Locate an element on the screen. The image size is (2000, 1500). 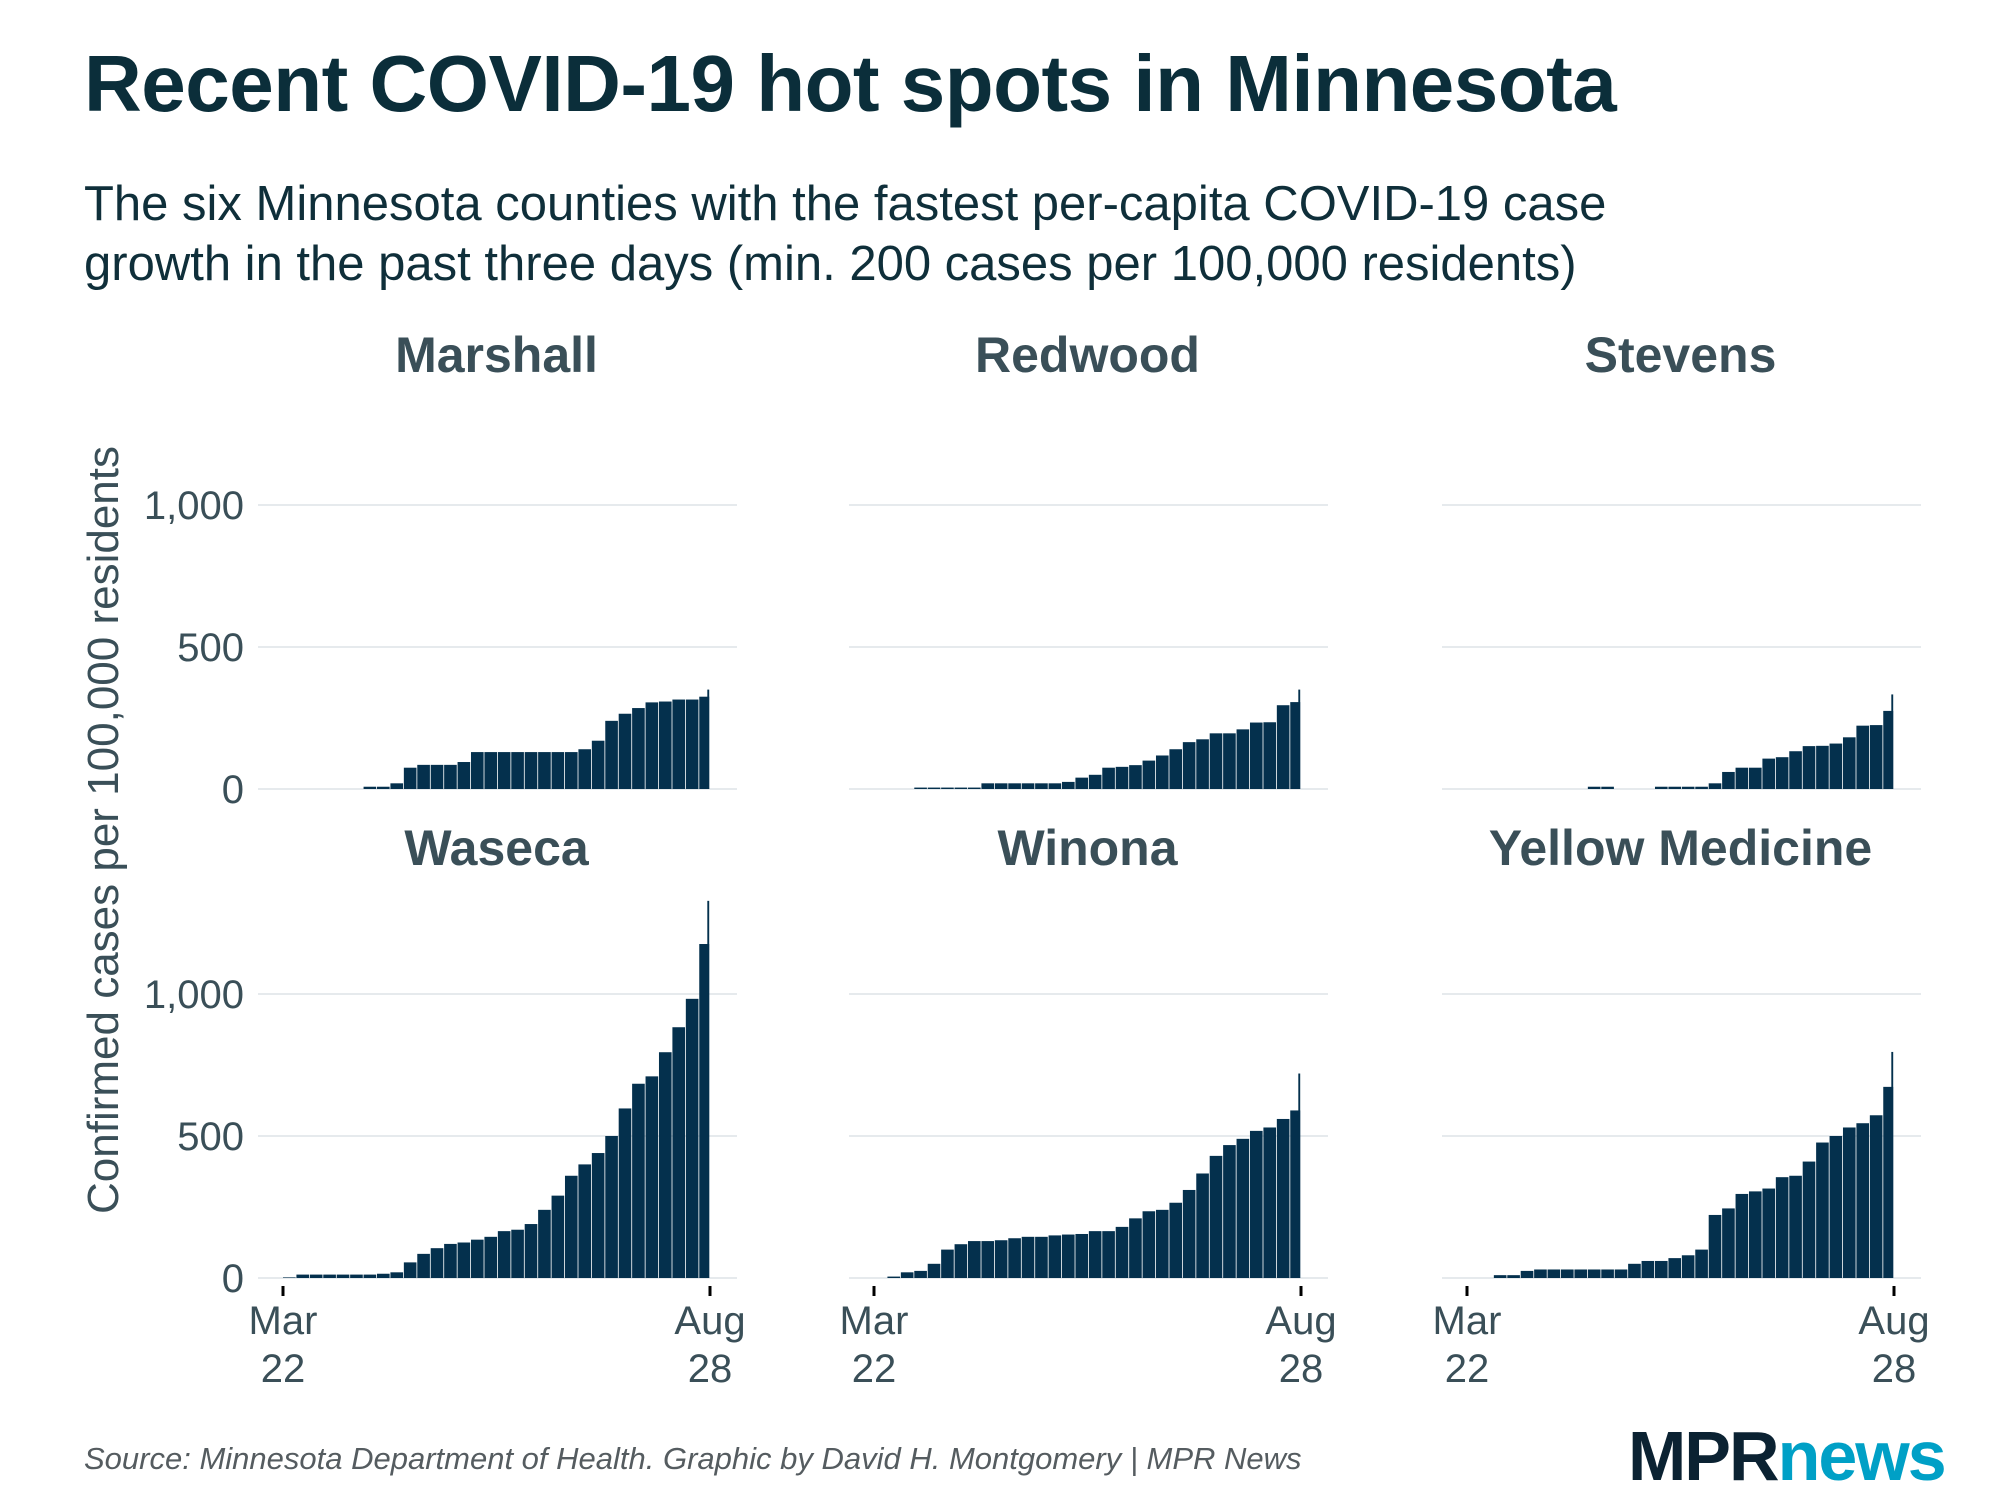
y-tick-label: 1,000 is located at coordinates (194, 506).